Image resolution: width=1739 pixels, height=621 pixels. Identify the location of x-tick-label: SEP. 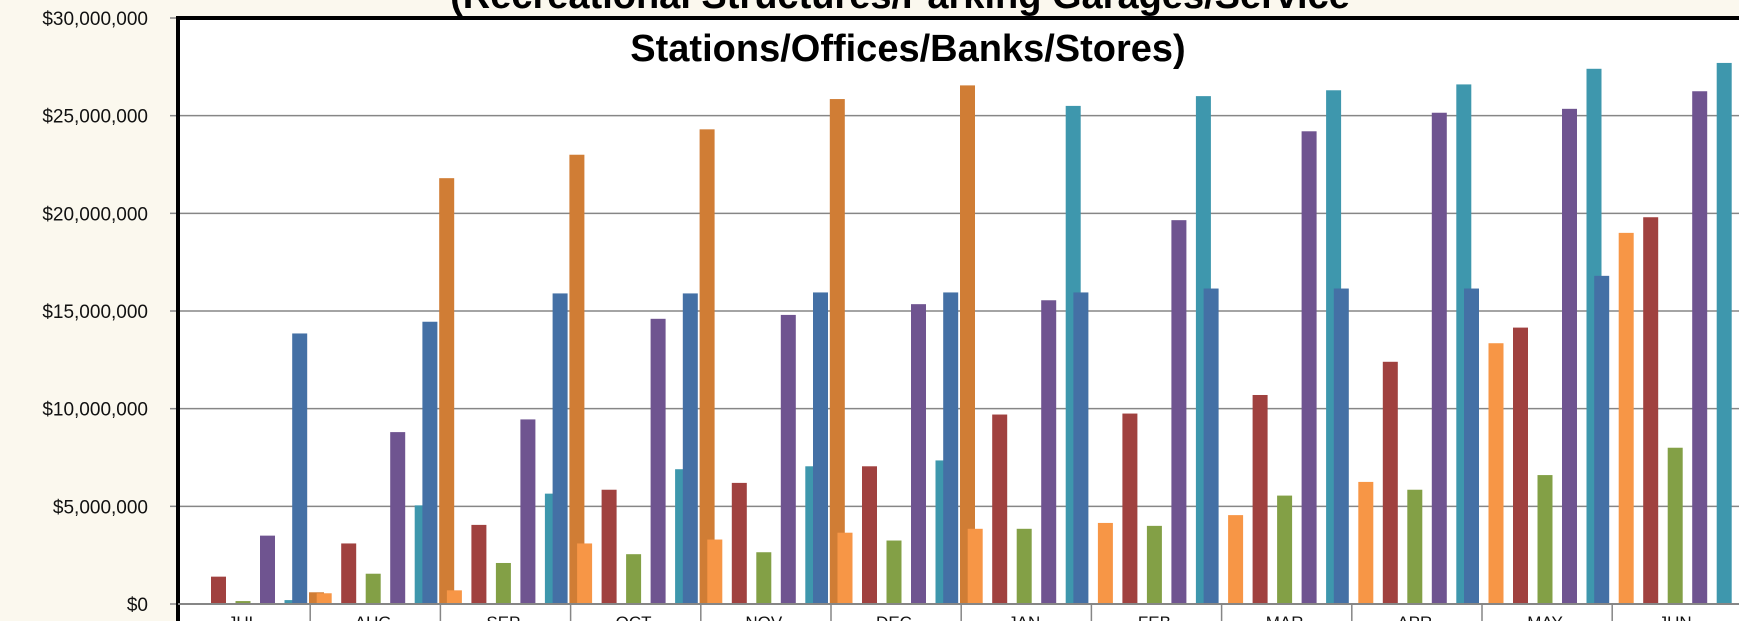
(503, 617).